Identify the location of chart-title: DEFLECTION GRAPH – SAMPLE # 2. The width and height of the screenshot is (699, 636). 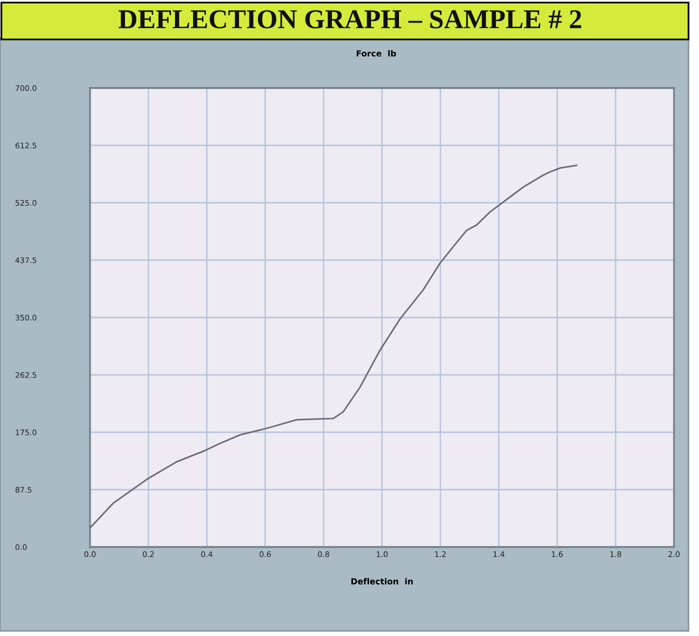
(350, 19).